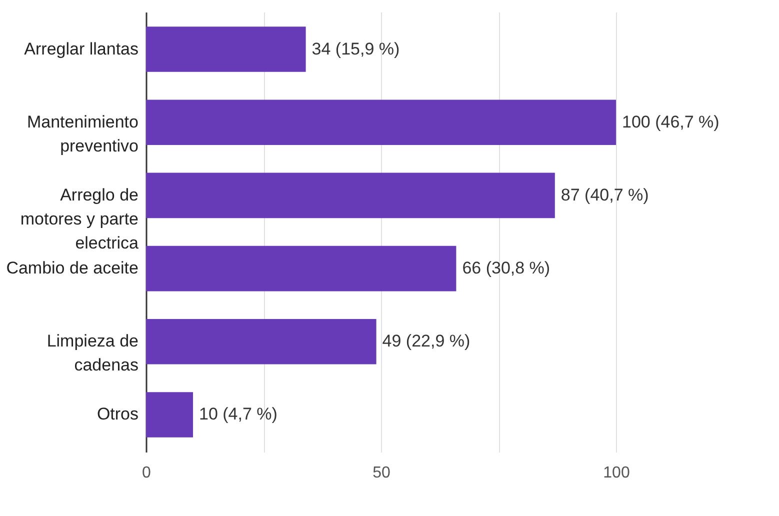 The height and width of the screenshot is (516, 779). Describe the element at coordinates (82, 134) in the screenshot. I see `y-tick-label: Mantenimiento preventivo` at that location.